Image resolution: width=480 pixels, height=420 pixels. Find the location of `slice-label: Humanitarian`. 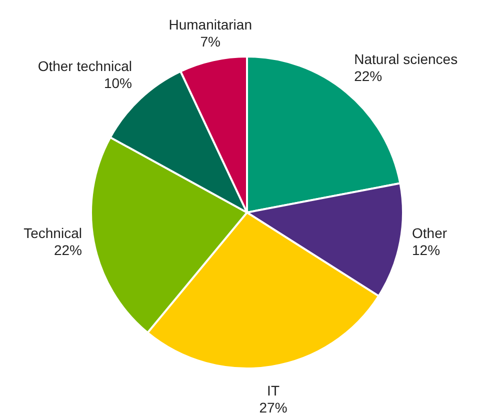

slice-label: Humanitarian is located at coordinates (210, 24).